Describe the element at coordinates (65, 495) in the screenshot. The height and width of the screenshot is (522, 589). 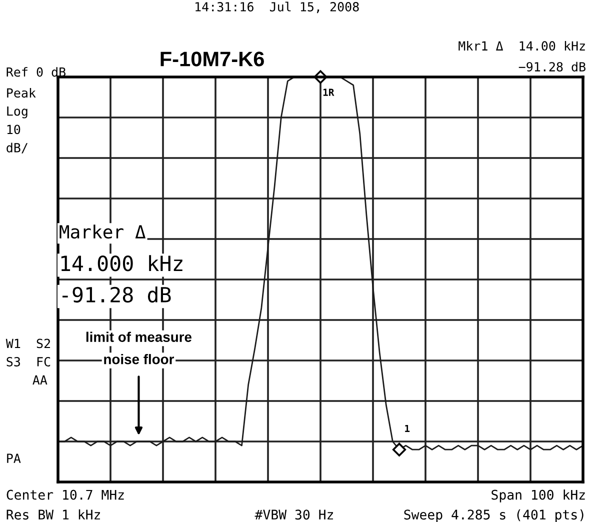
I see `text: Center 10.7 MHz` at that location.